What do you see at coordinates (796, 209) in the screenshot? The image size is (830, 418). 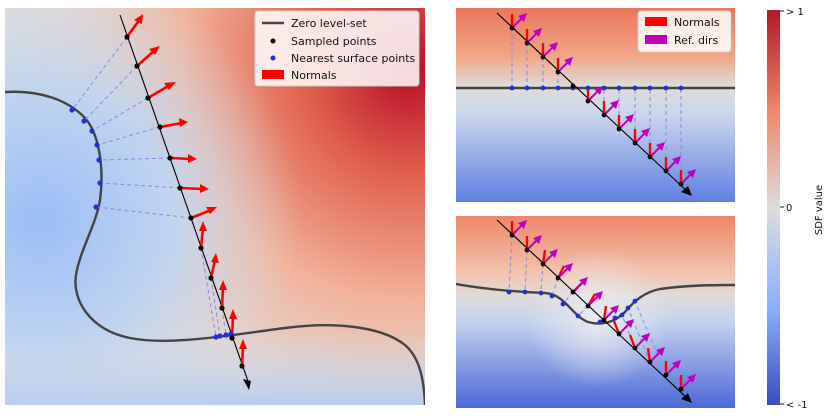 I see `colorbar: > 1 0 < -1 SDF value` at bounding box center [796, 209].